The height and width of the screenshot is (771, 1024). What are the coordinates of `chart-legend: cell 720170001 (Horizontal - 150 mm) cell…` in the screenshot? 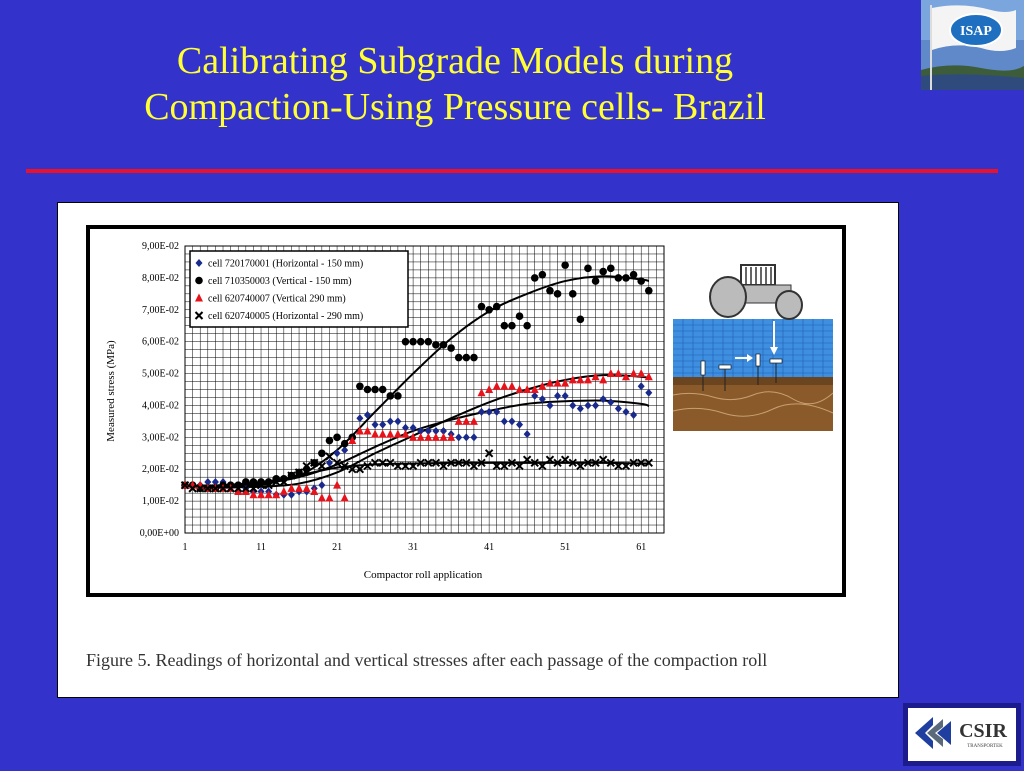 It's located at (299, 289).